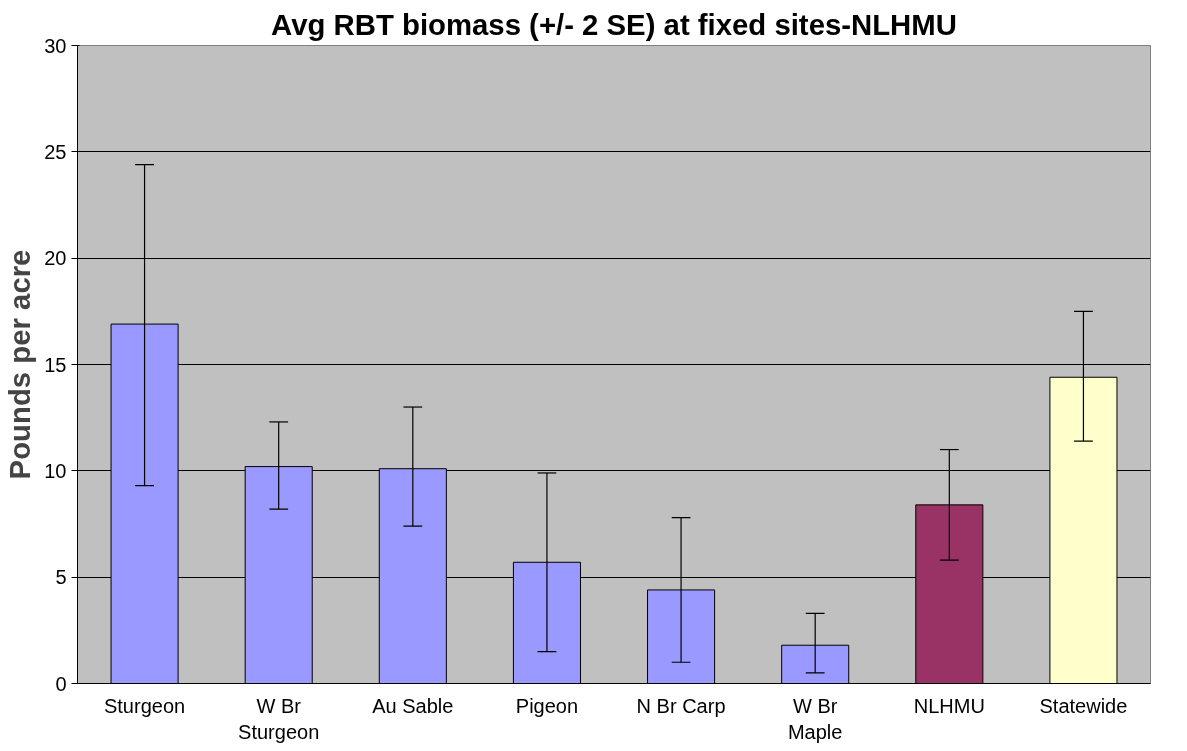 Image resolution: width=1187 pixels, height=751 pixels. What do you see at coordinates (815, 718) in the screenshot?
I see `x-tick-label: W Br Maple` at bounding box center [815, 718].